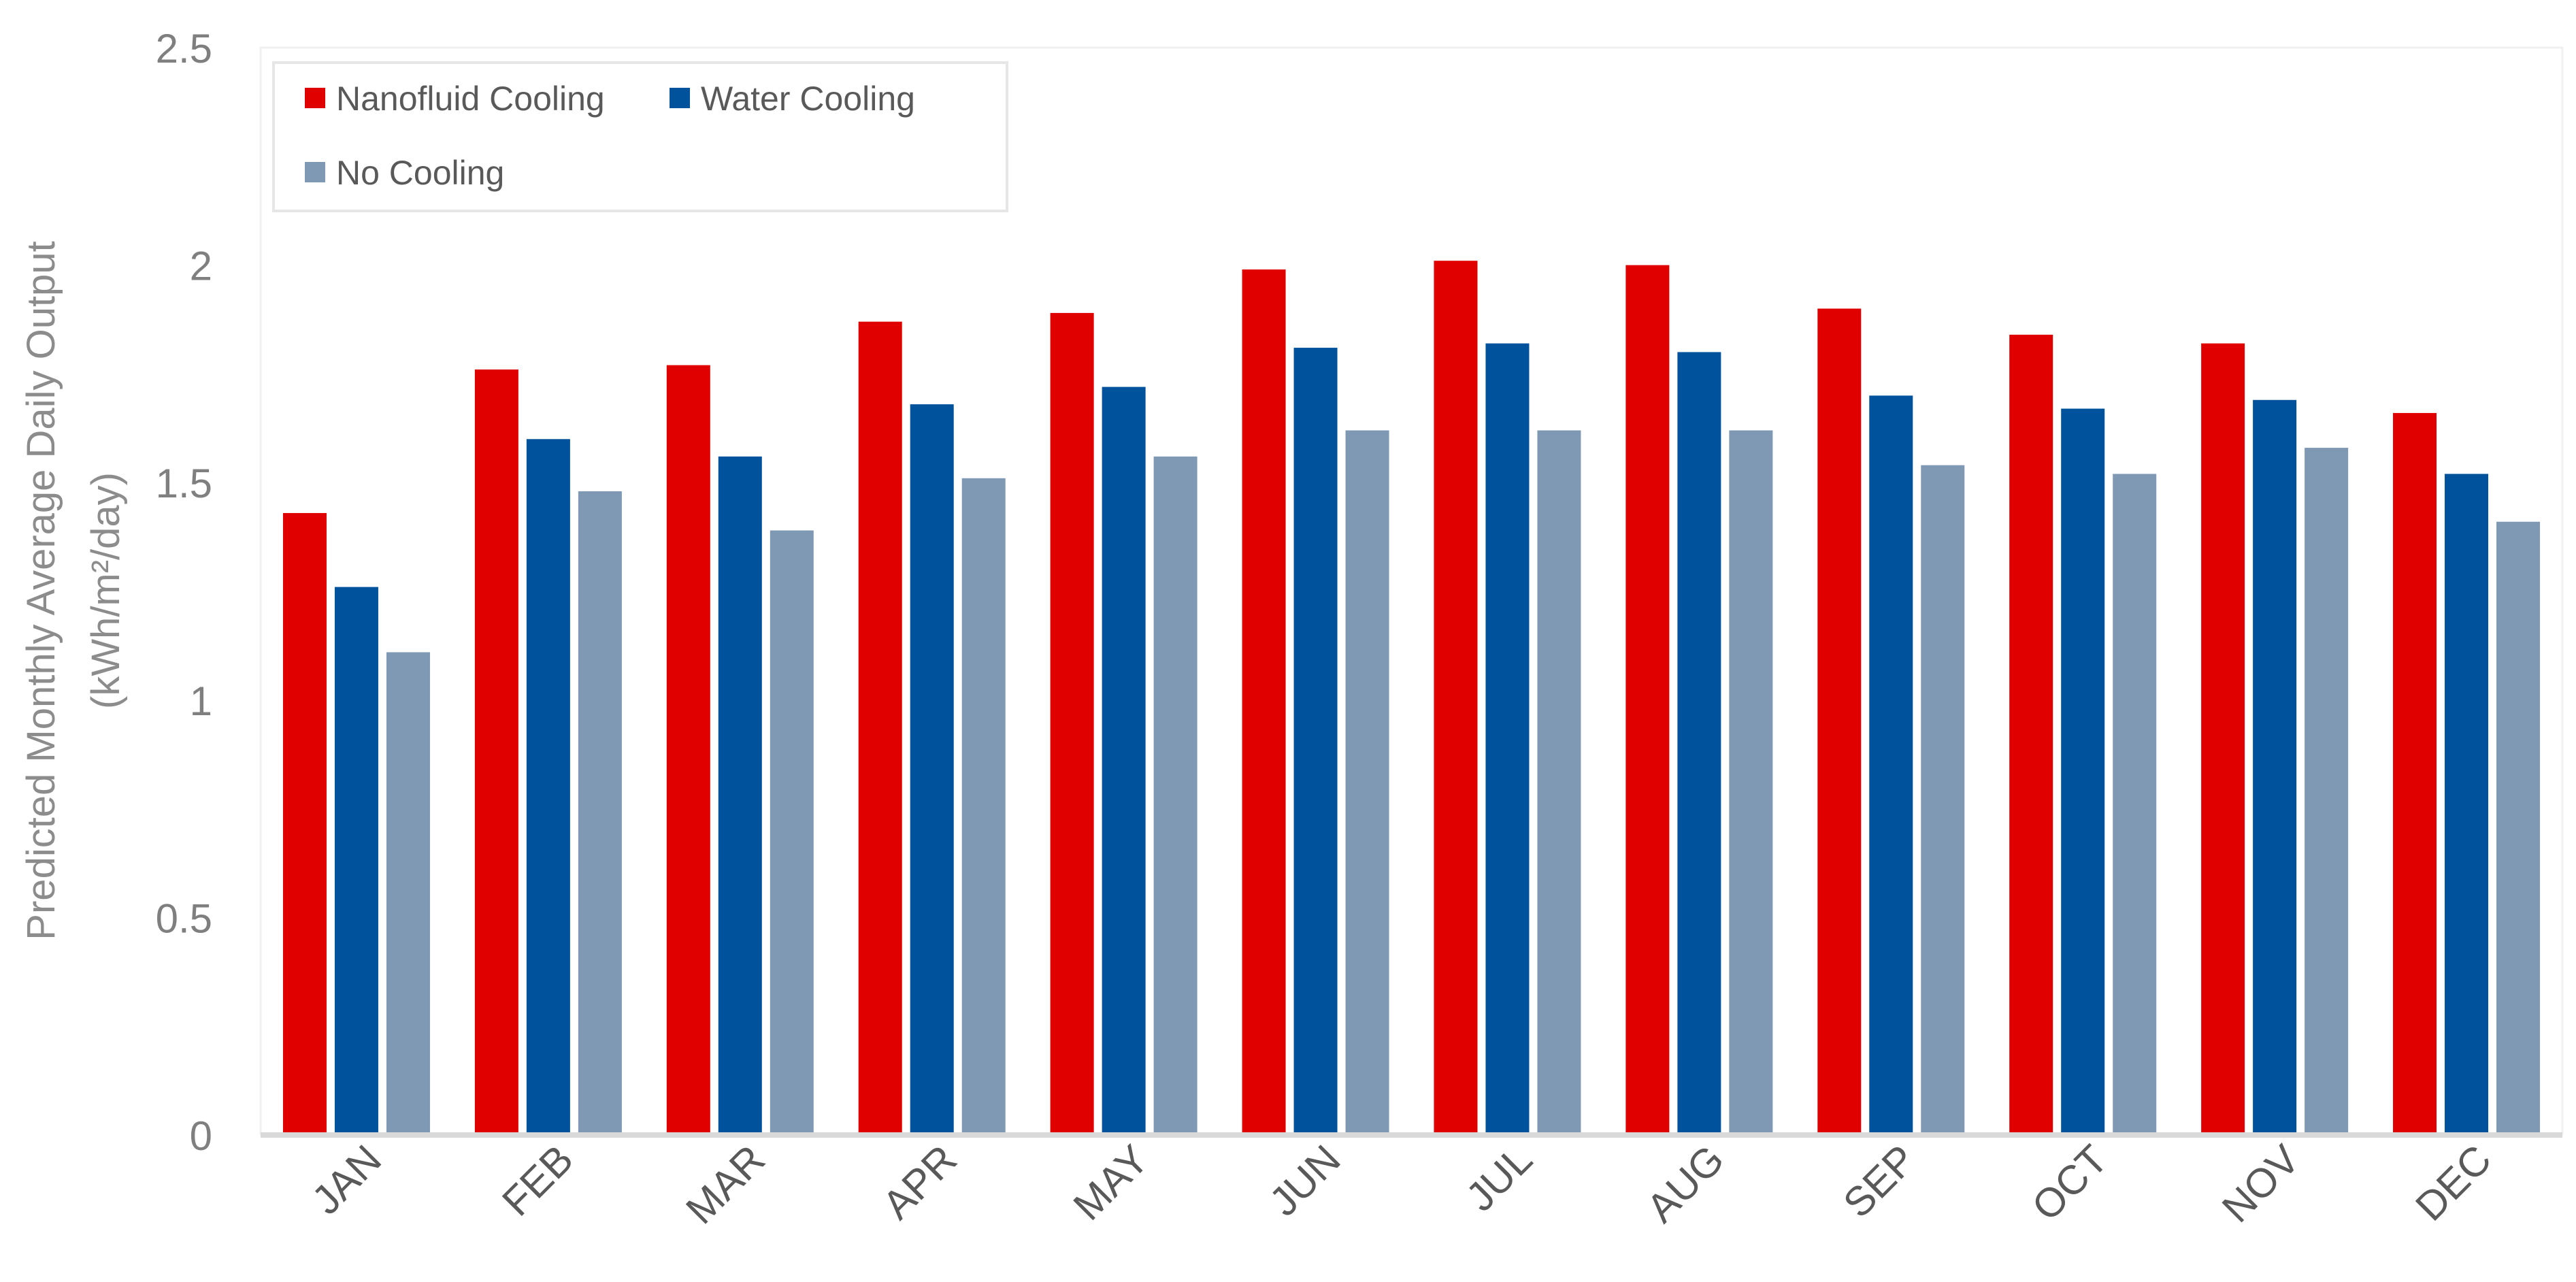 This screenshot has width=2576, height=1282. I want to click on y-tick-label: 1.5, so click(184, 483).